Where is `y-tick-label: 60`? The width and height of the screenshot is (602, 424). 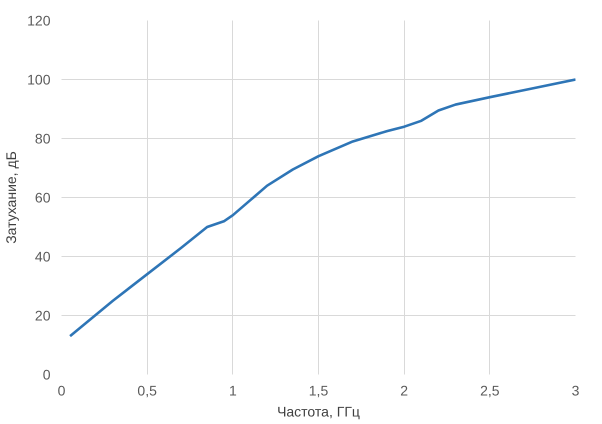
y-tick-label: 60 is located at coordinates (42, 198).